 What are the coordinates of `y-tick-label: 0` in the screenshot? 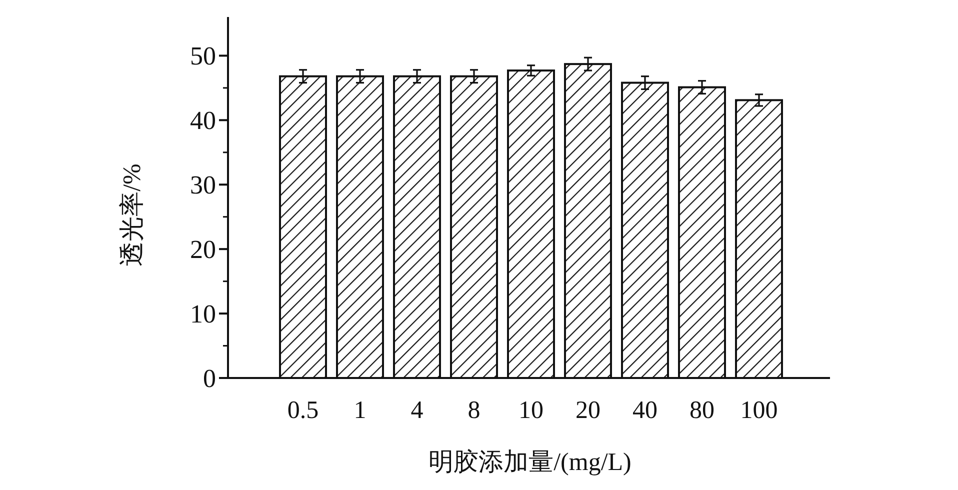 It's located at (209, 378).